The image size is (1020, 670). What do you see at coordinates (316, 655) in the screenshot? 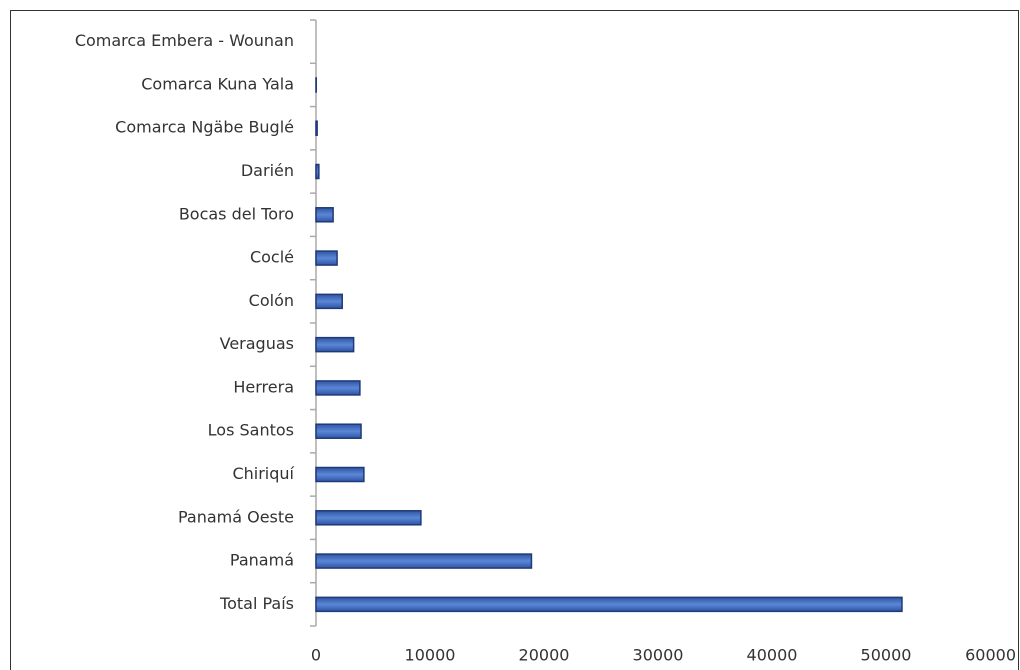
I see `x-tick-label: 0` at bounding box center [316, 655].